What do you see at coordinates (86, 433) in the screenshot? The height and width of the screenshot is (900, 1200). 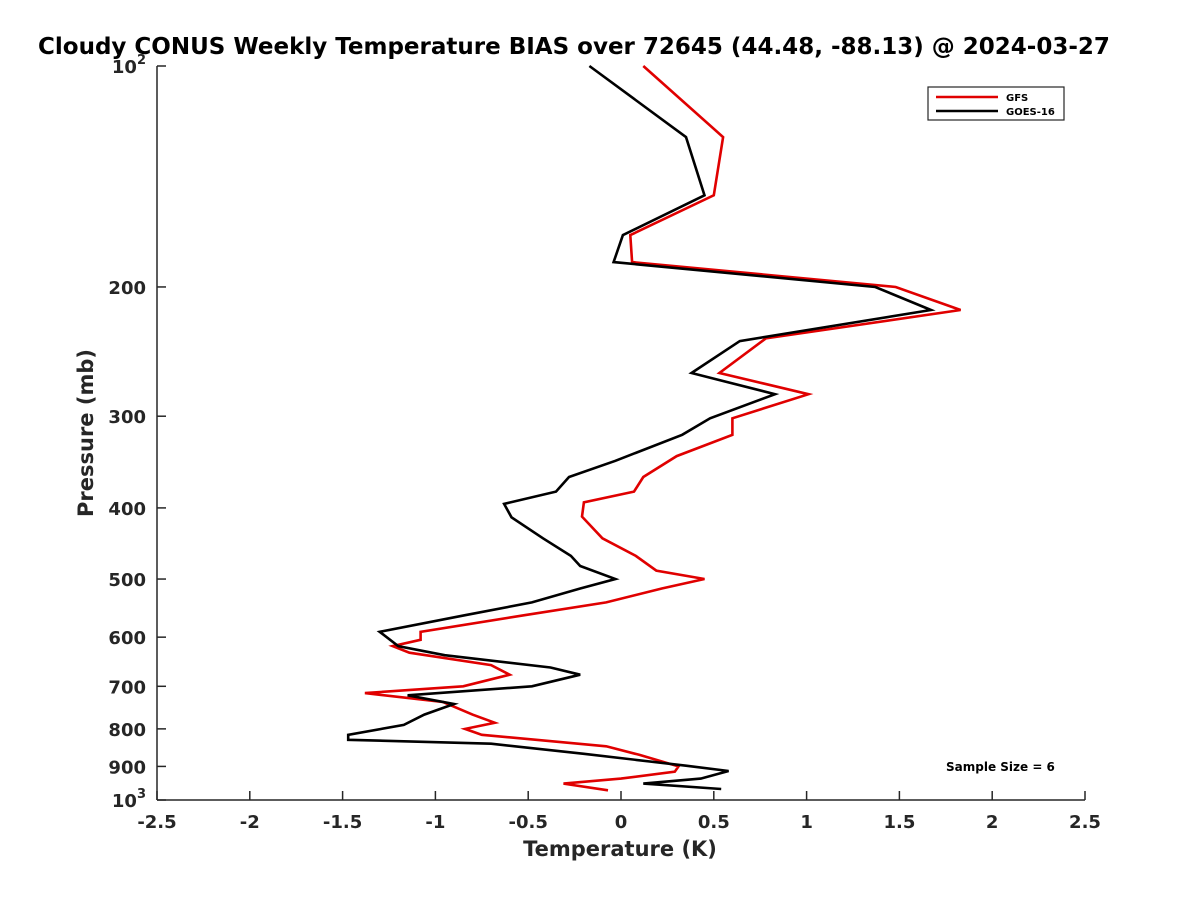 I see `y-axis-label: Pressure (mb)` at bounding box center [86, 433].